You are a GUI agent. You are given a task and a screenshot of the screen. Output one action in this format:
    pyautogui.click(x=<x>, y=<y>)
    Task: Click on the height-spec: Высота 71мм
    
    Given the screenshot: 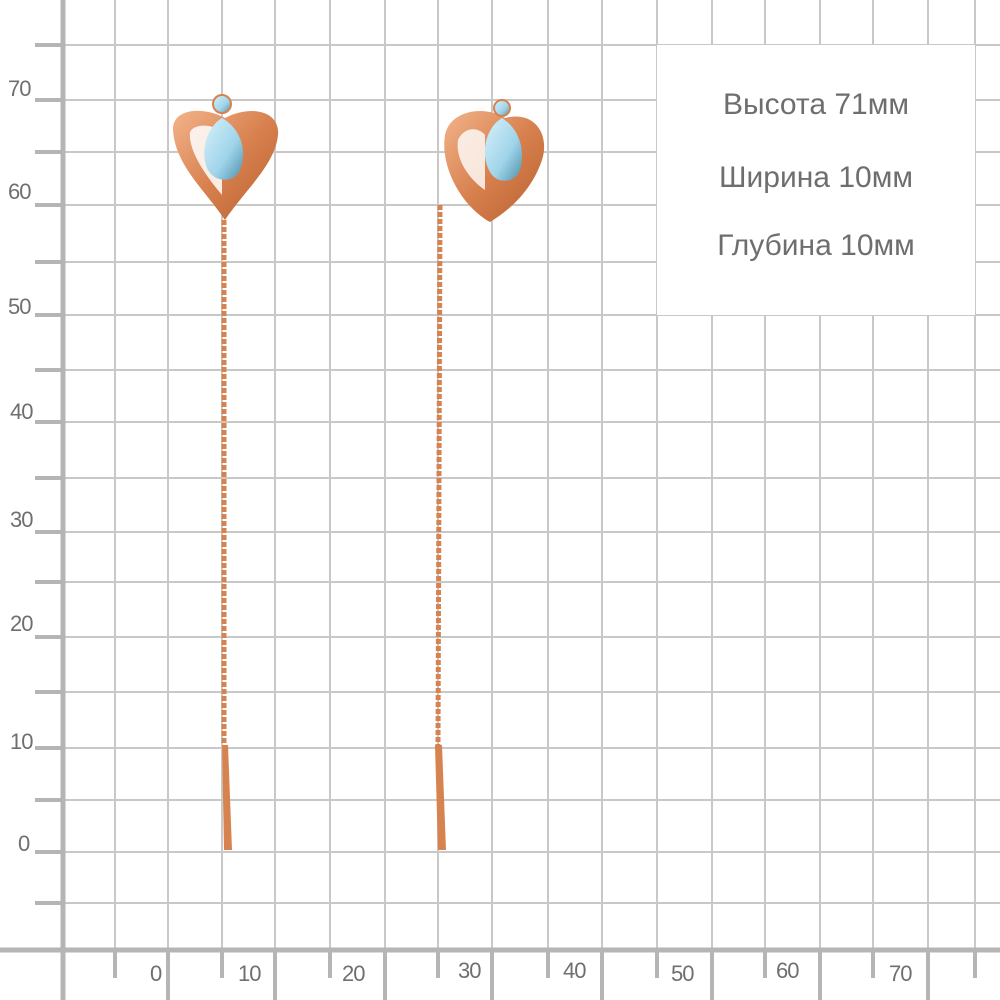 What is the action you would take?
    pyautogui.click(x=816, y=104)
    